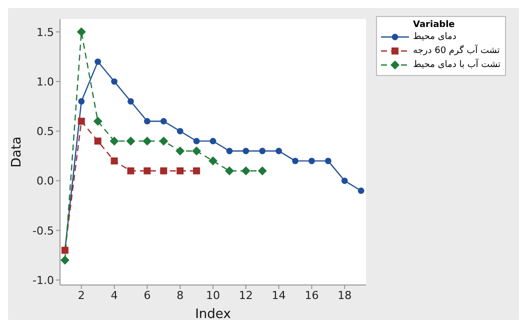 Image resolution: width=527 pixels, height=328 pixels. Describe the element at coordinates (457, 65) in the screenshot. I see `legend-label: تشت آب با دمای محیط` at that location.